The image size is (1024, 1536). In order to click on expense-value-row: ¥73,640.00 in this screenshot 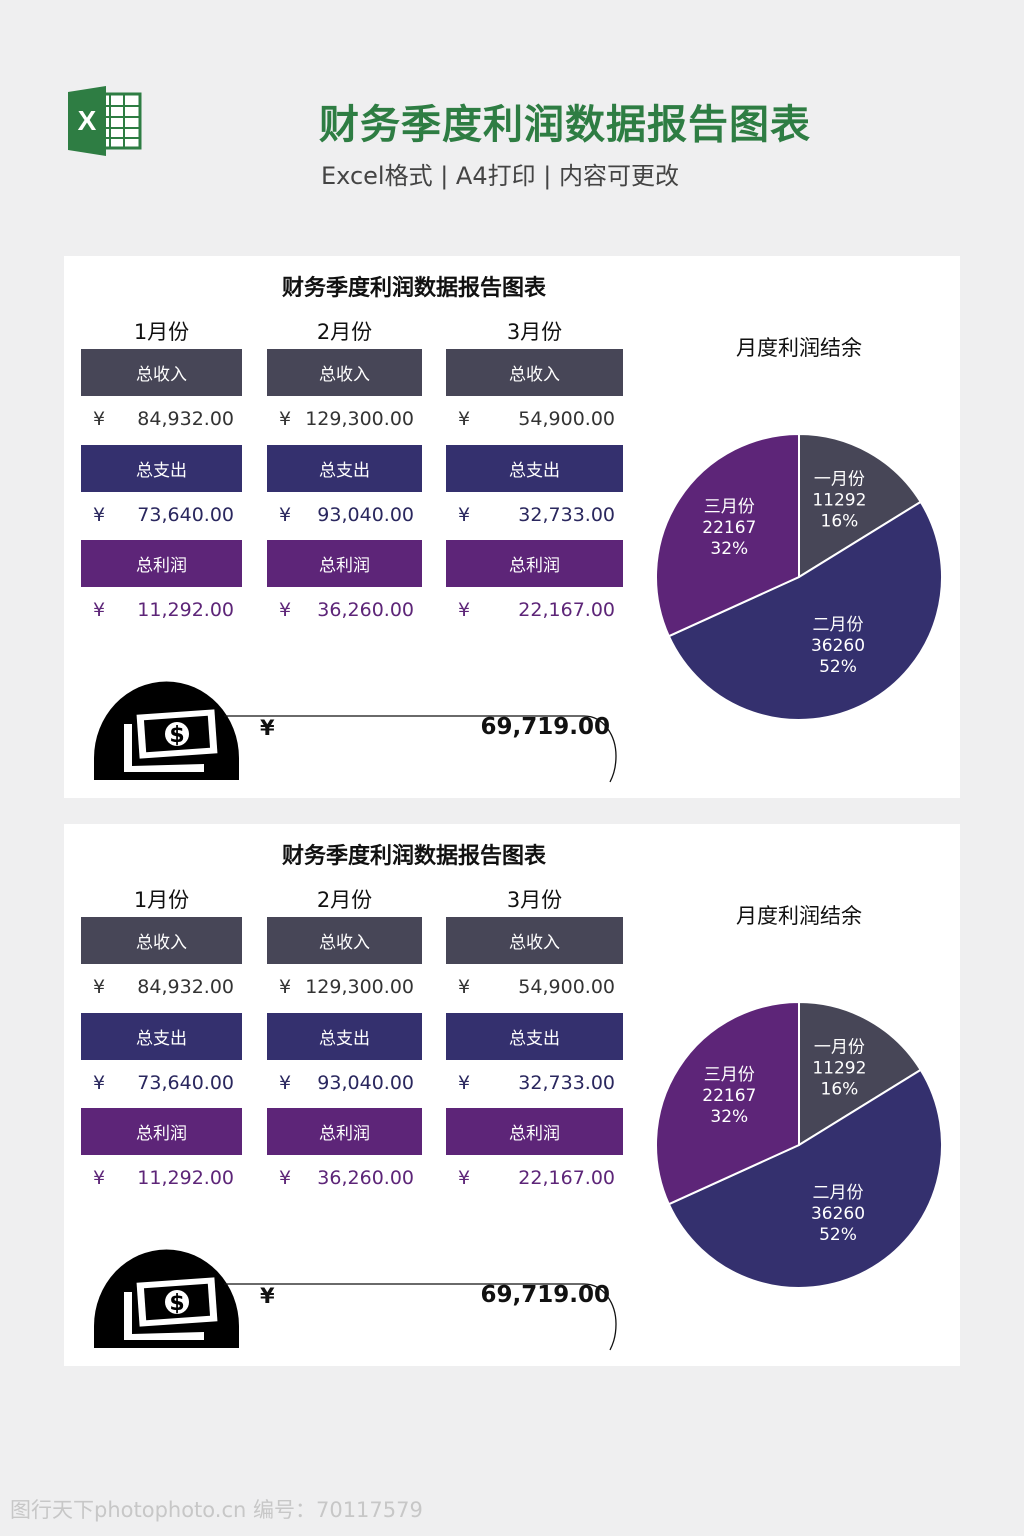, I will do `click(161, 515)`.